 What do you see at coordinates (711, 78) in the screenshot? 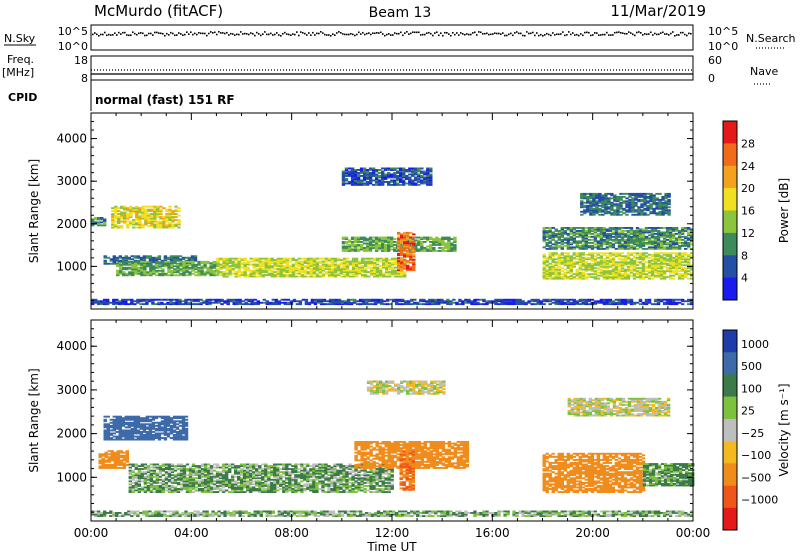
I see `nave-tick-bottom: 0` at bounding box center [711, 78].